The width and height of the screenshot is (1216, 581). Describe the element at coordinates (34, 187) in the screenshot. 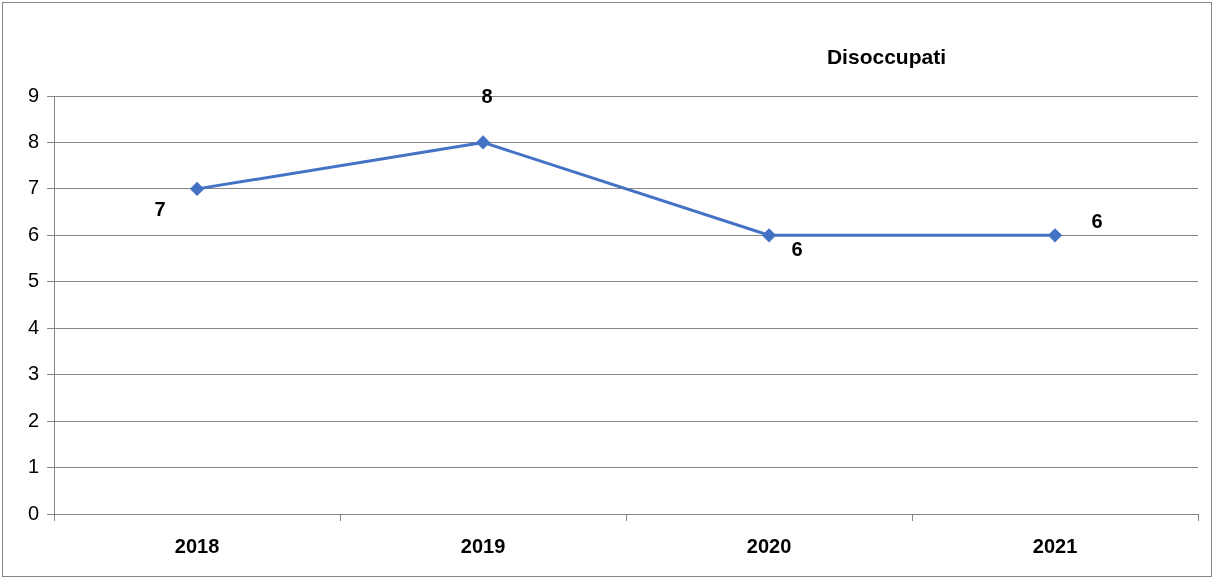

I see `y-tick-label: 7` at that location.